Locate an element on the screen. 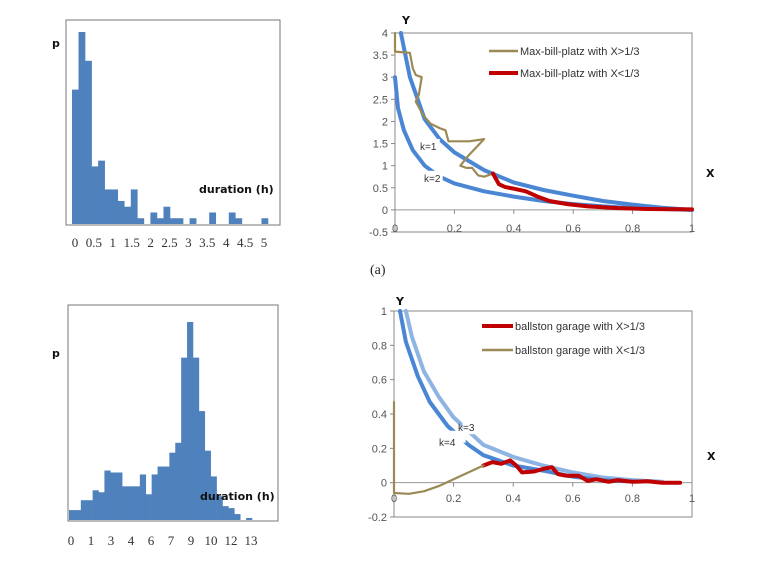  annotation-k2: k=2 is located at coordinates (432, 179).